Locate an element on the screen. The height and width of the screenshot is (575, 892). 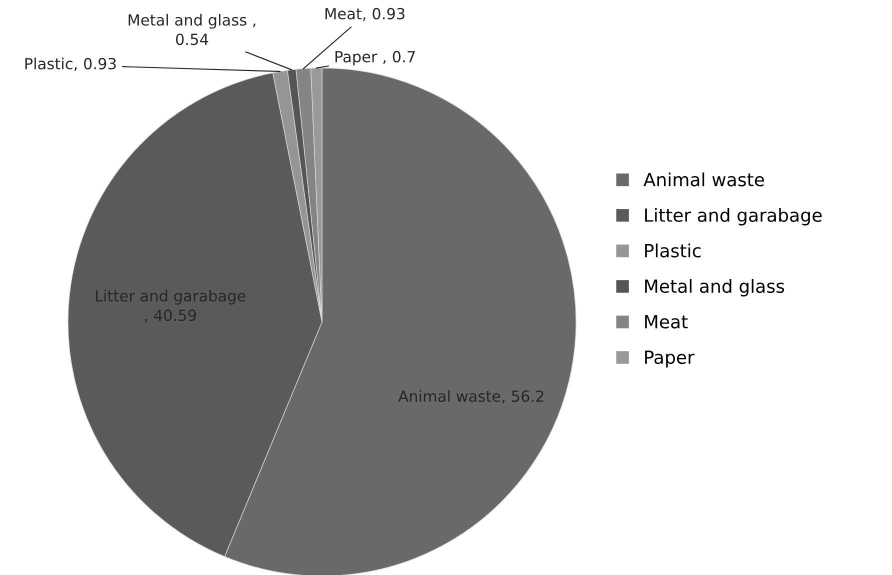
legend-label: Animal waste is located at coordinates (703, 179).